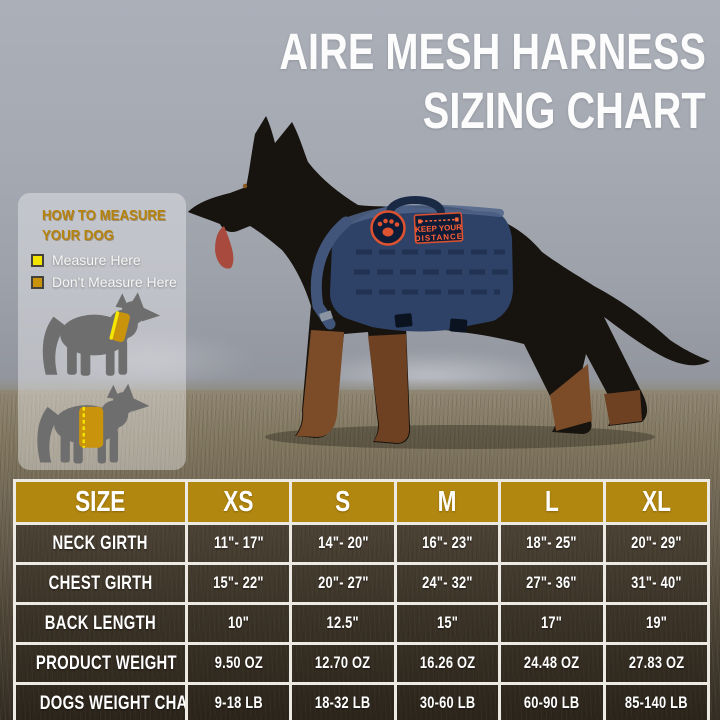  What do you see at coordinates (37, 282) in the screenshot?
I see `dont-measure-here-swatch-icon` at bounding box center [37, 282].